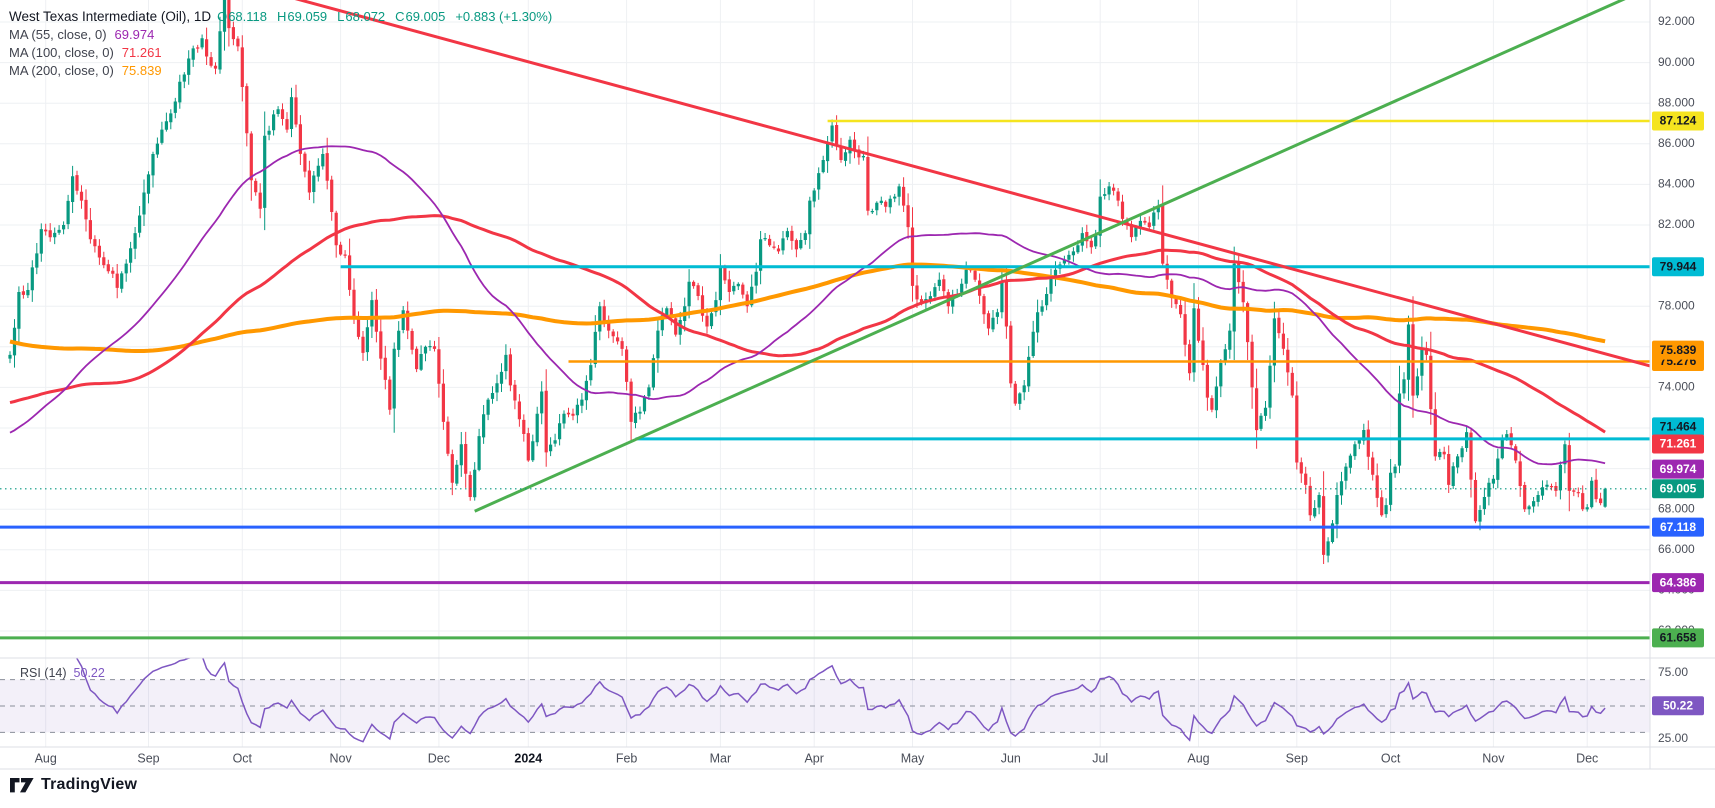  What do you see at coordinates (1676, 184) in the screenshot?
I see `svg-text: 84.000` at bounding box center [1676, 184].